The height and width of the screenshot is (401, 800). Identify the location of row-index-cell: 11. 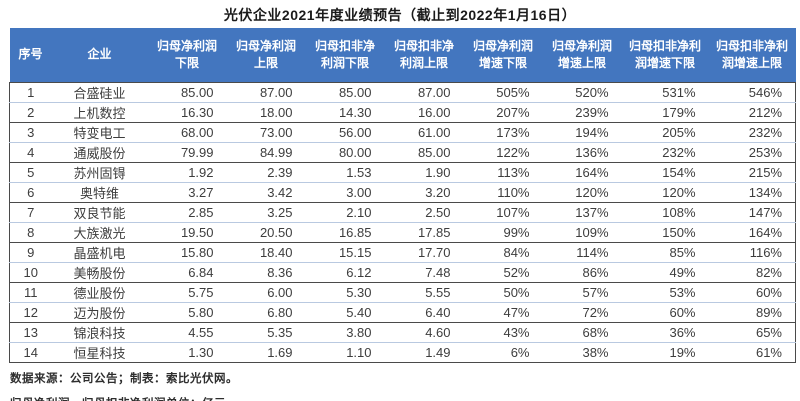
(31, 292).